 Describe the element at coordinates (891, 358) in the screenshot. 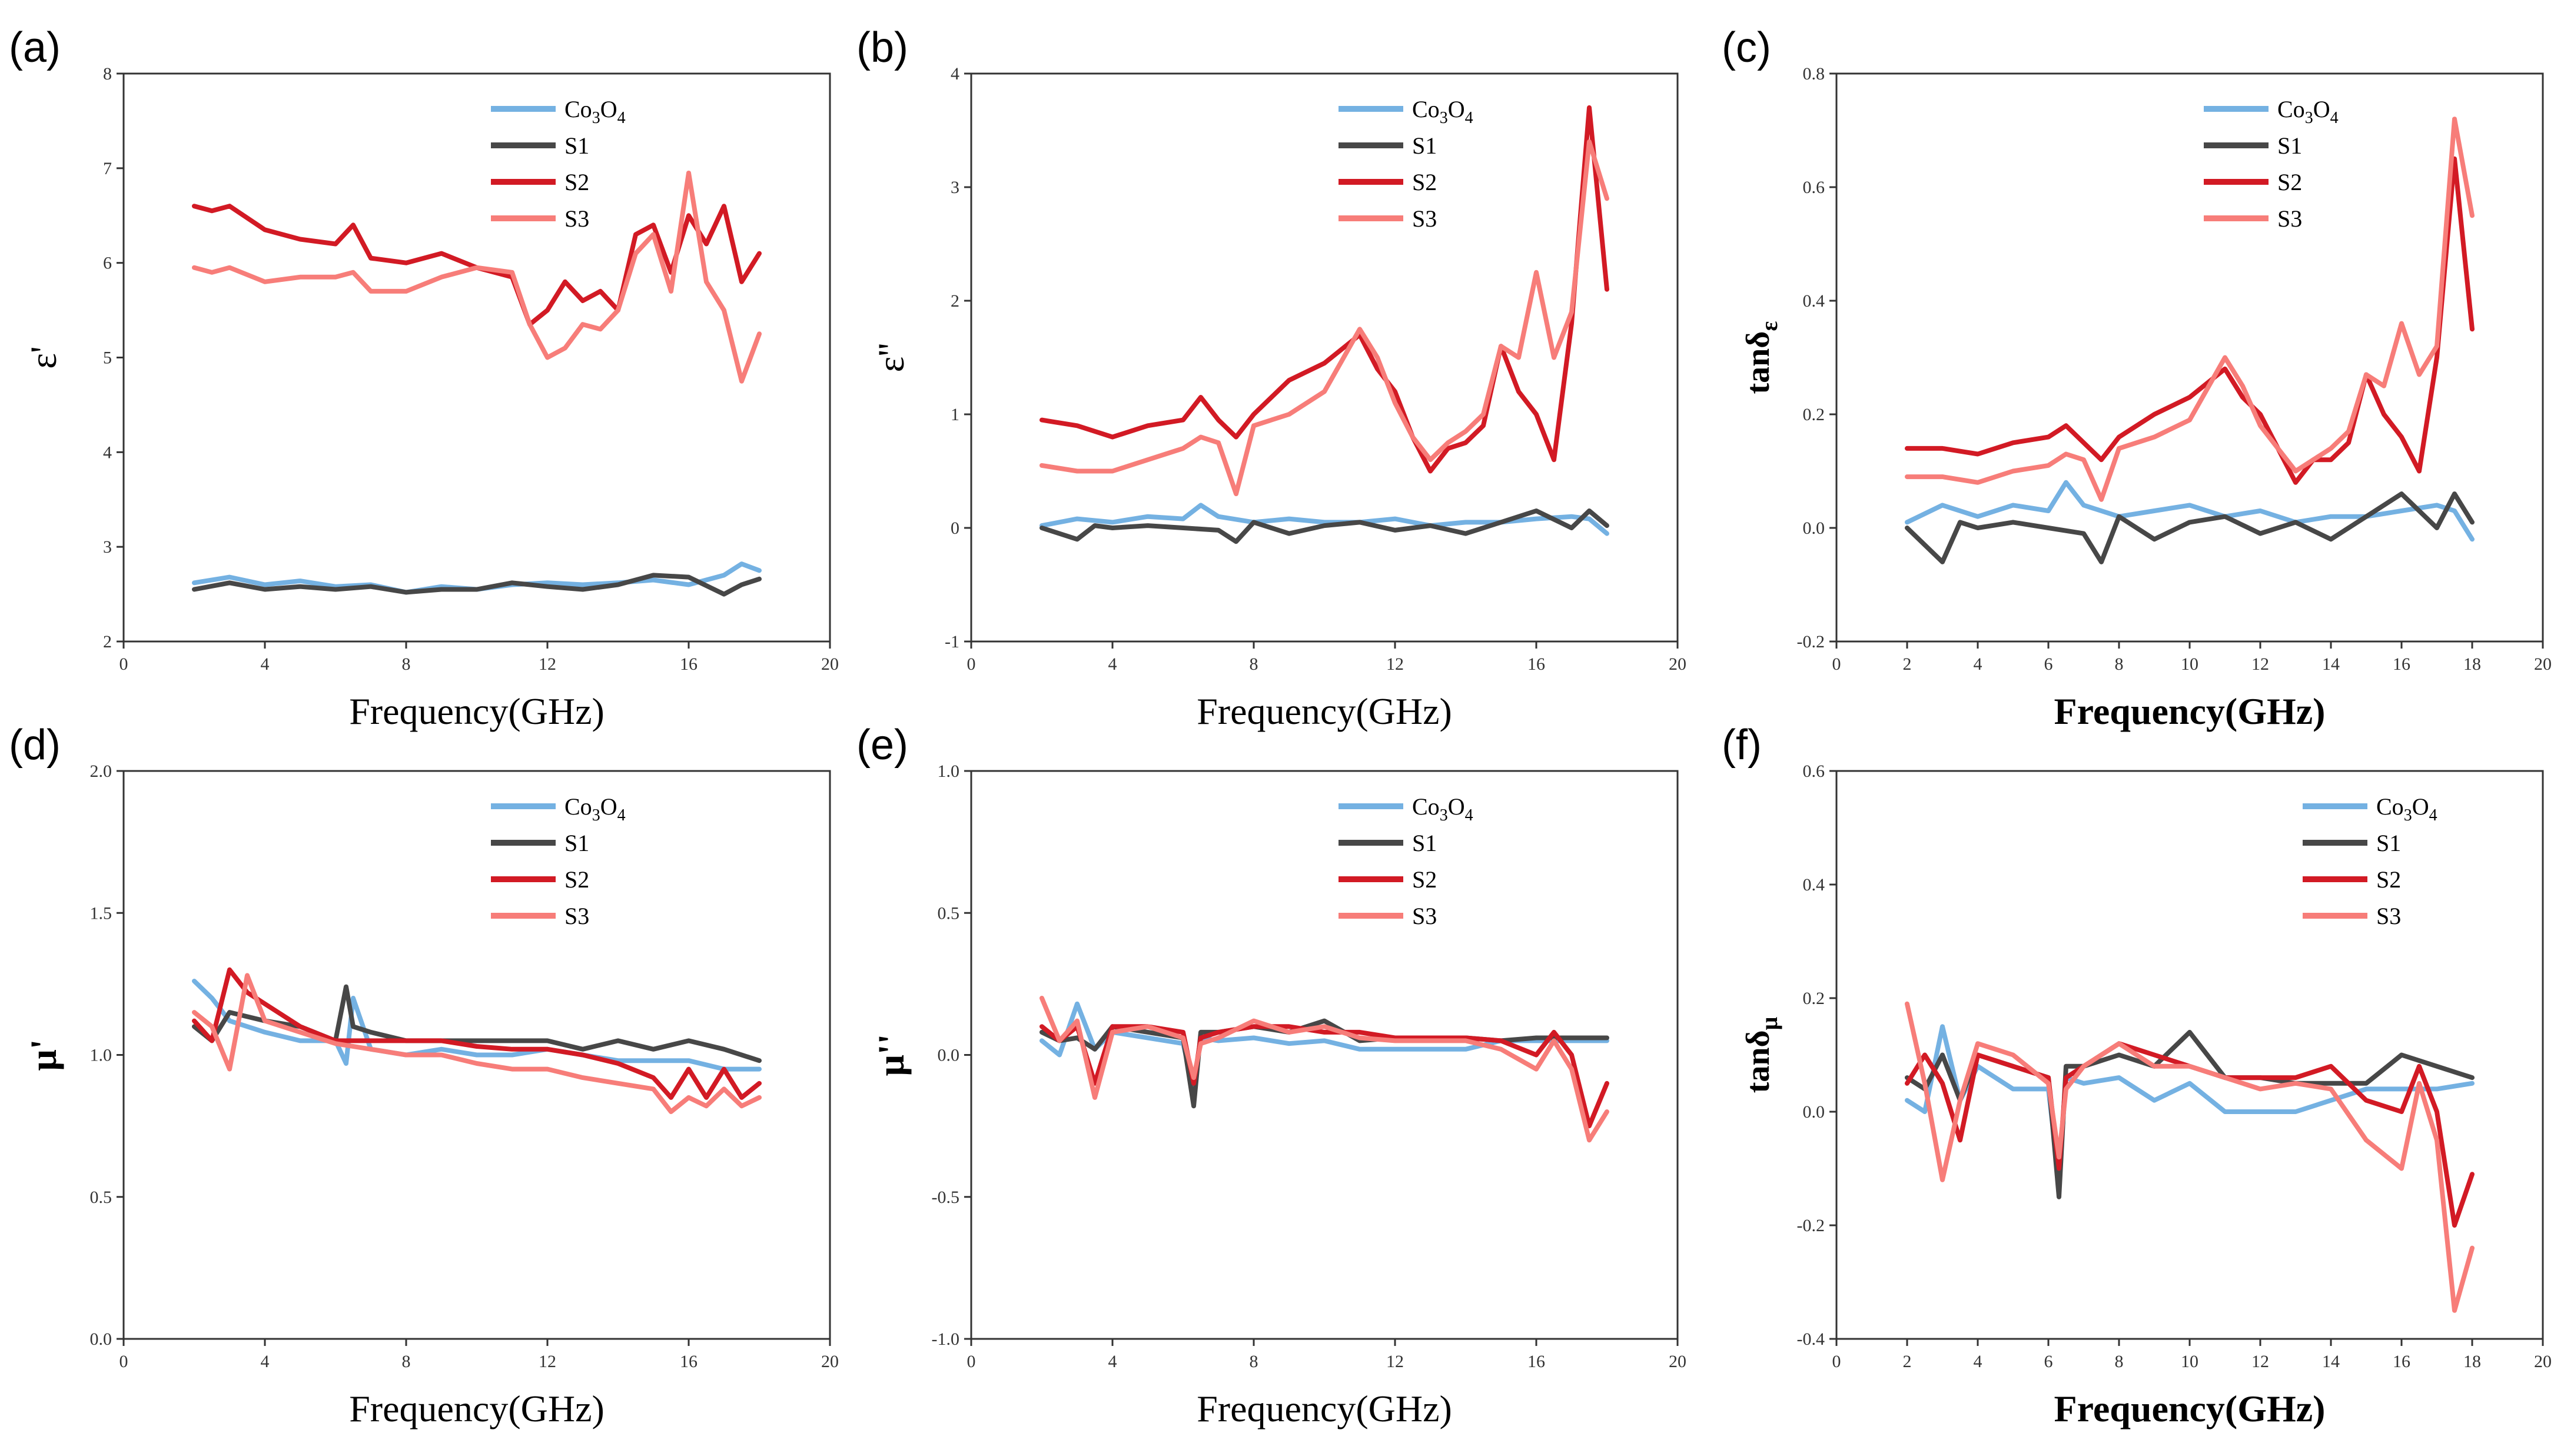

I see `y-axis-title: ε''` at that location.